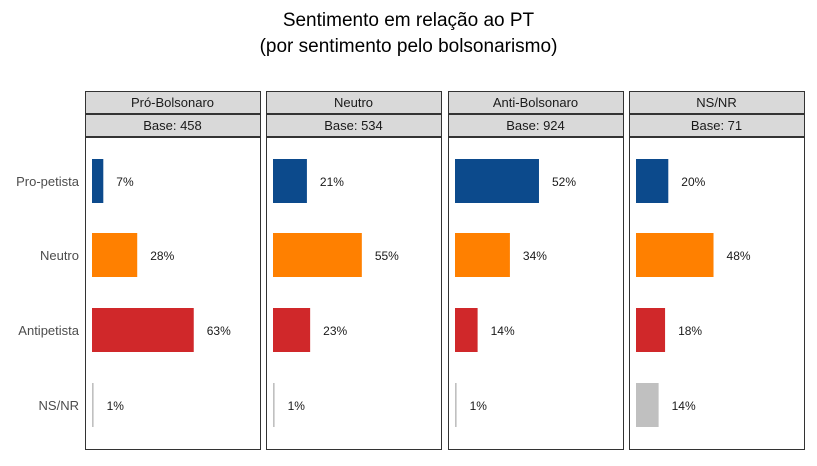 This screenshot has height=466, width=817. What do you see at coordinates (48, 181) in the screenshot?
I see `category-label: Pro-petista` at bounding box center [48, 181].